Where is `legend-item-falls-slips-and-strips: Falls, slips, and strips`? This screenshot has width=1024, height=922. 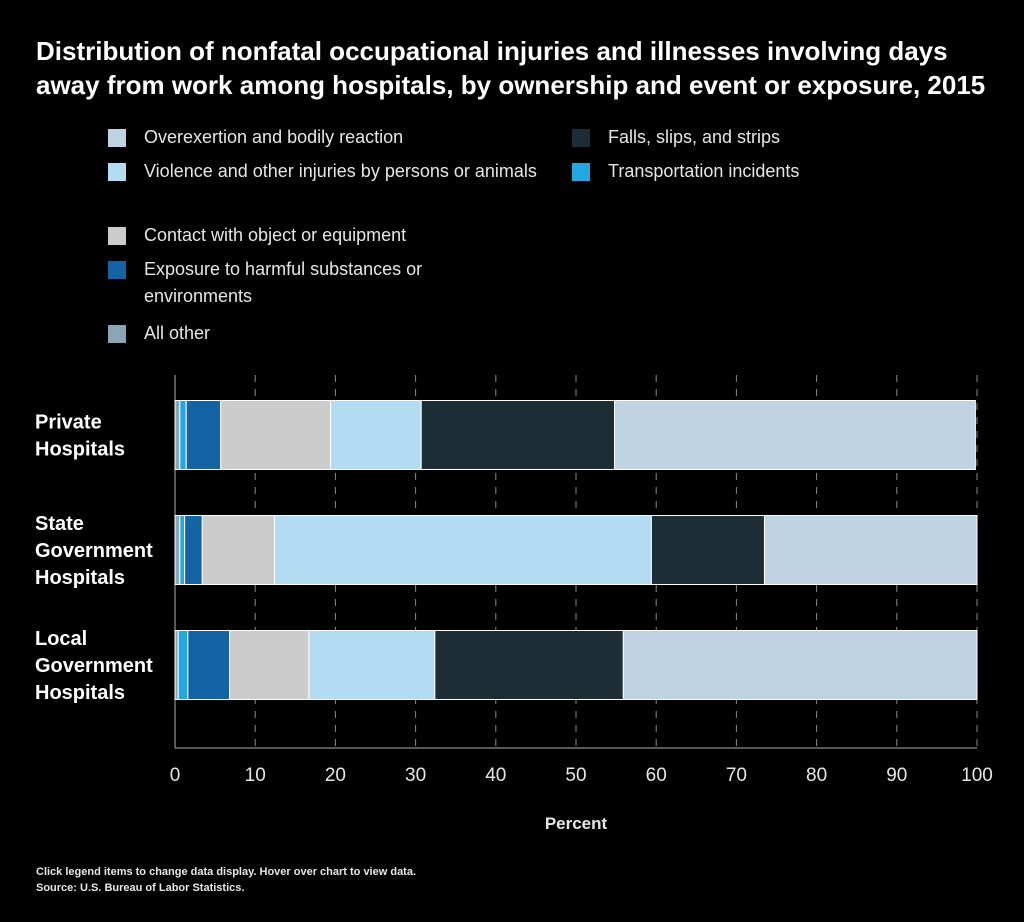 legend-item-falls-slips-and-strips: Falls, slips, and strips is located at coordinates (762, 137).